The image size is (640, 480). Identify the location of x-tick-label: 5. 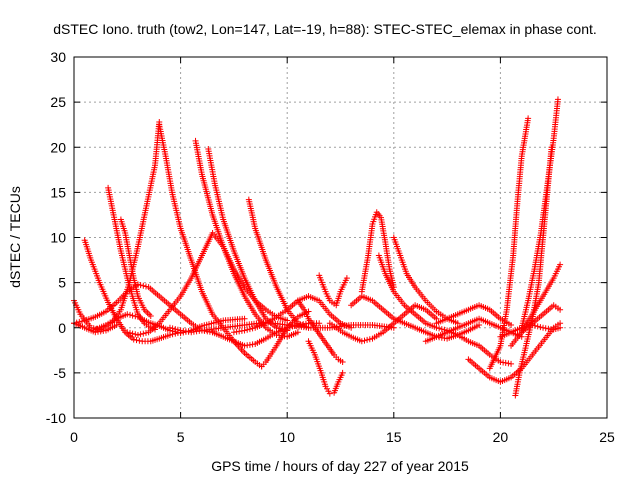
(181, 437).